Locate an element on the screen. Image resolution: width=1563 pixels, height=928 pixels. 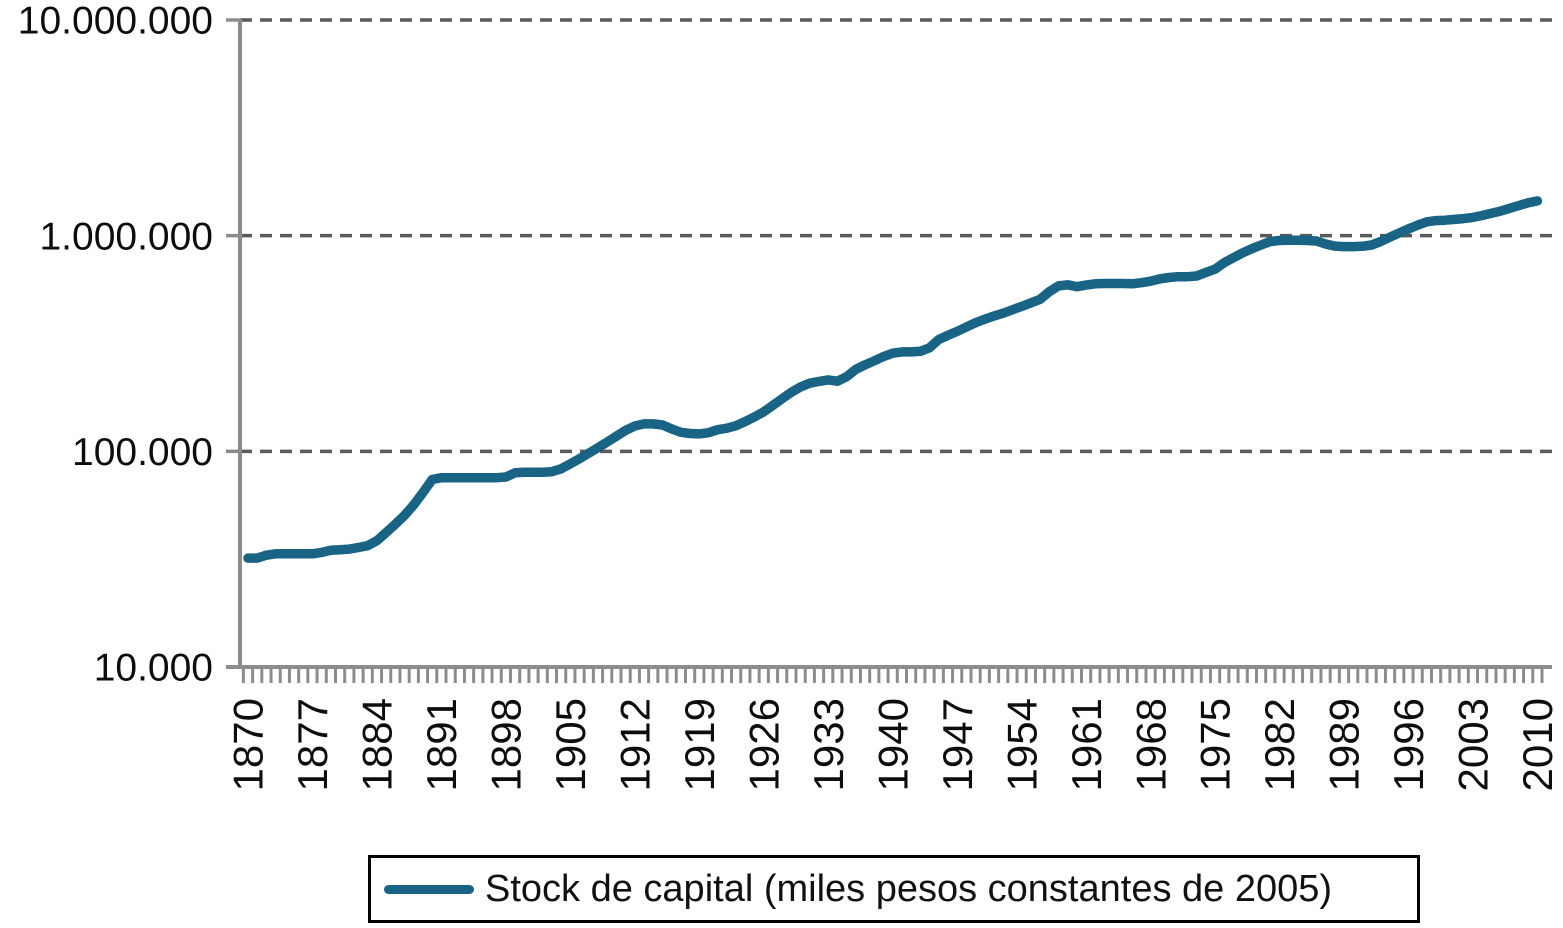
x-tick-label: 2010 is located at coordinates (1537, 744).